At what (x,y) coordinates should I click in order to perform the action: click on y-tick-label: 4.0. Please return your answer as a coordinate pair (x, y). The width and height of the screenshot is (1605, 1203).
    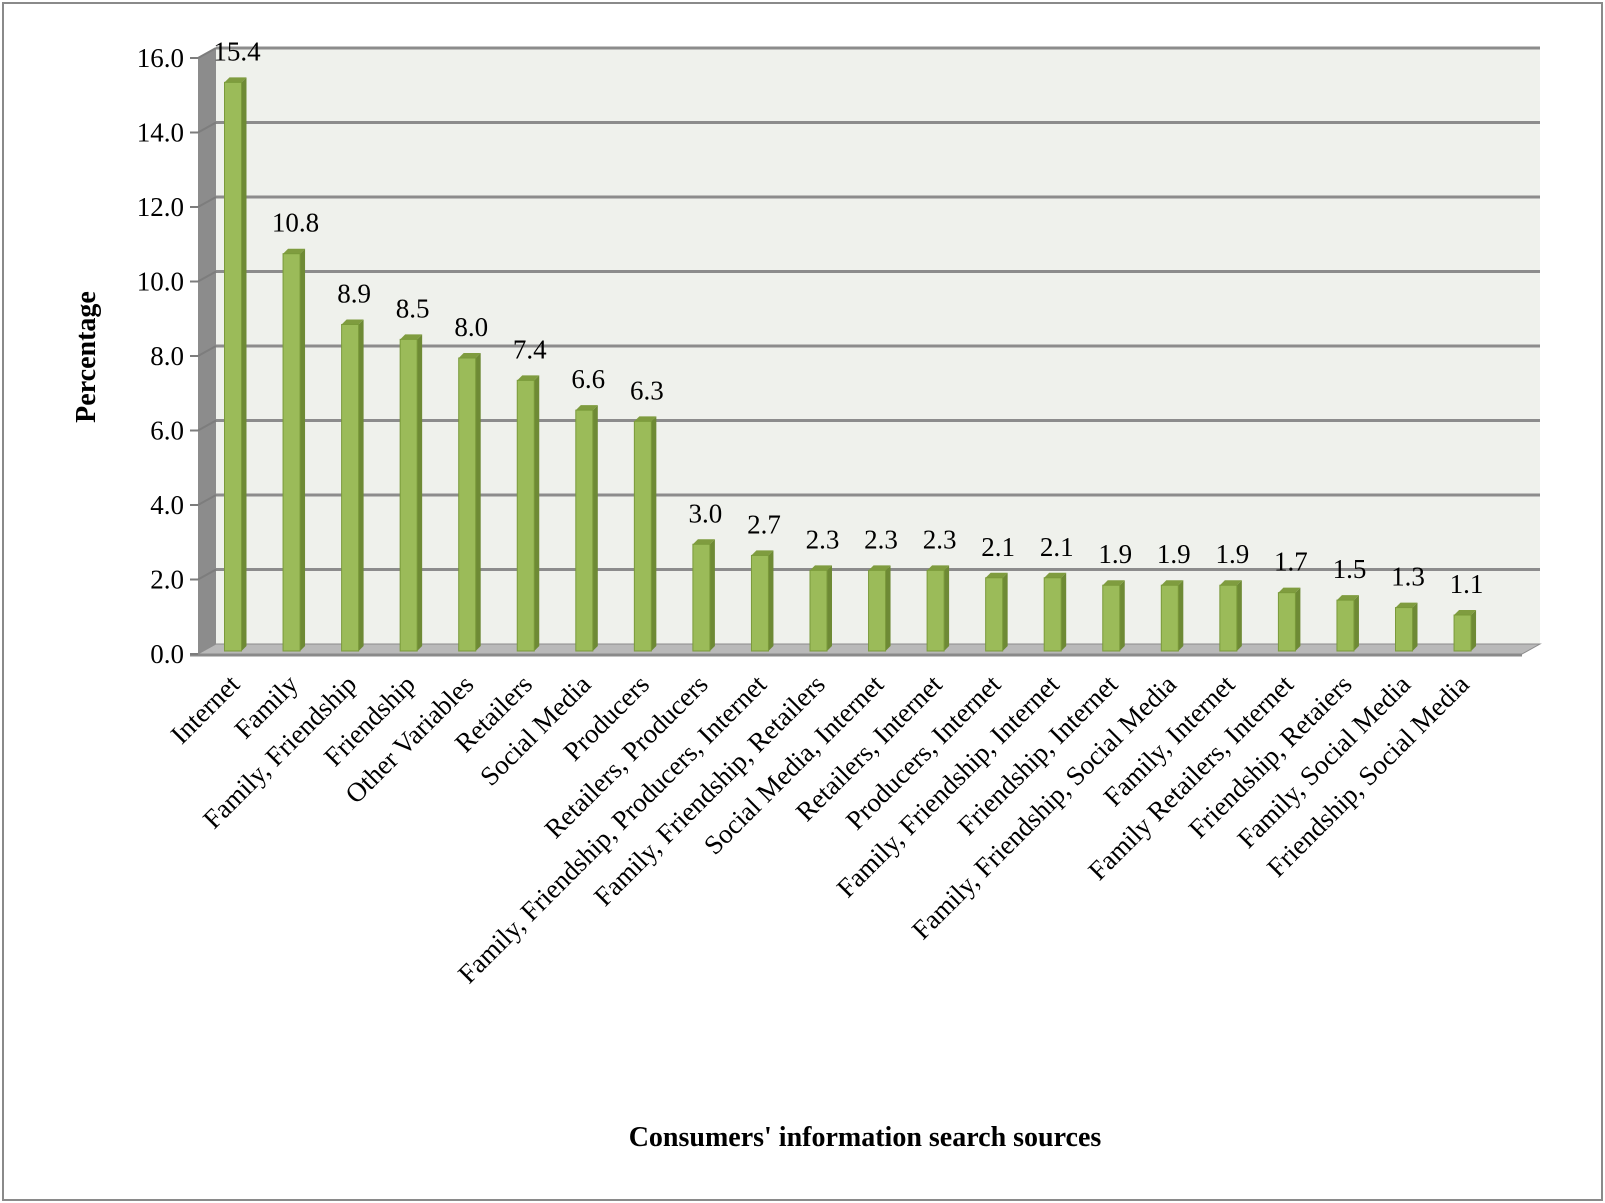
    Looking at the image, I should click on (167, 505).